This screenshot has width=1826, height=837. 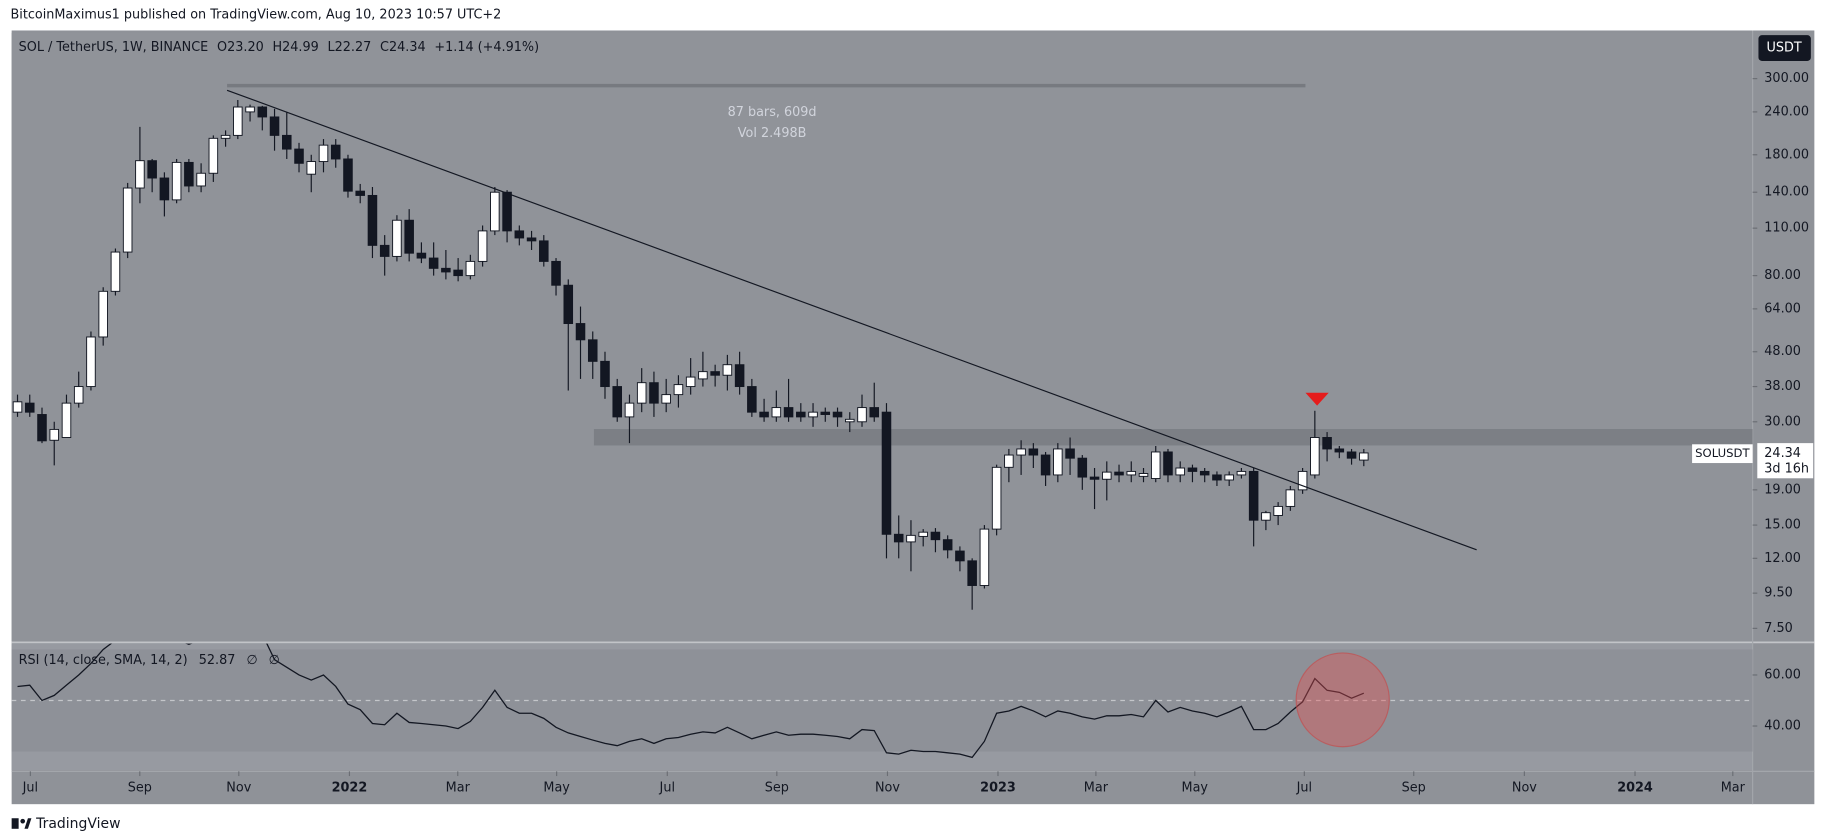 What do you see at coordinates (1786, 111) in the screenshot?
I see `y-tick-label: 240.00` at bounding box center [1786, 111].